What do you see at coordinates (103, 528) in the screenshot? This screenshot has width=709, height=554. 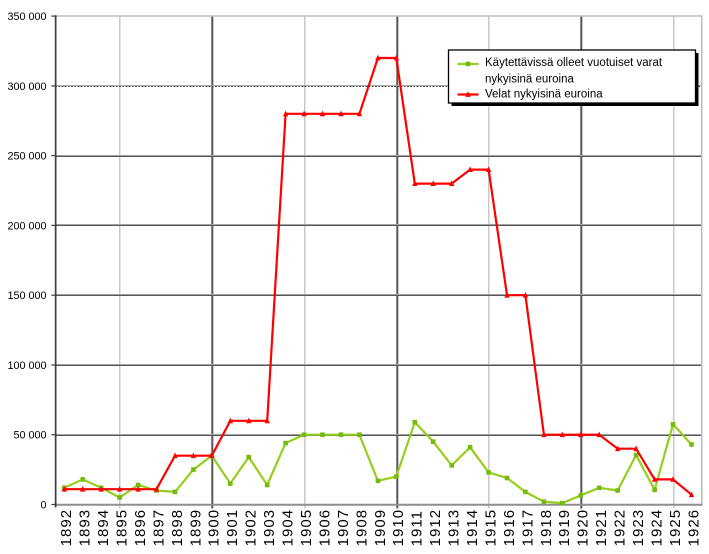 I see `svg-text: 1894` at bounding box center [103, 528].